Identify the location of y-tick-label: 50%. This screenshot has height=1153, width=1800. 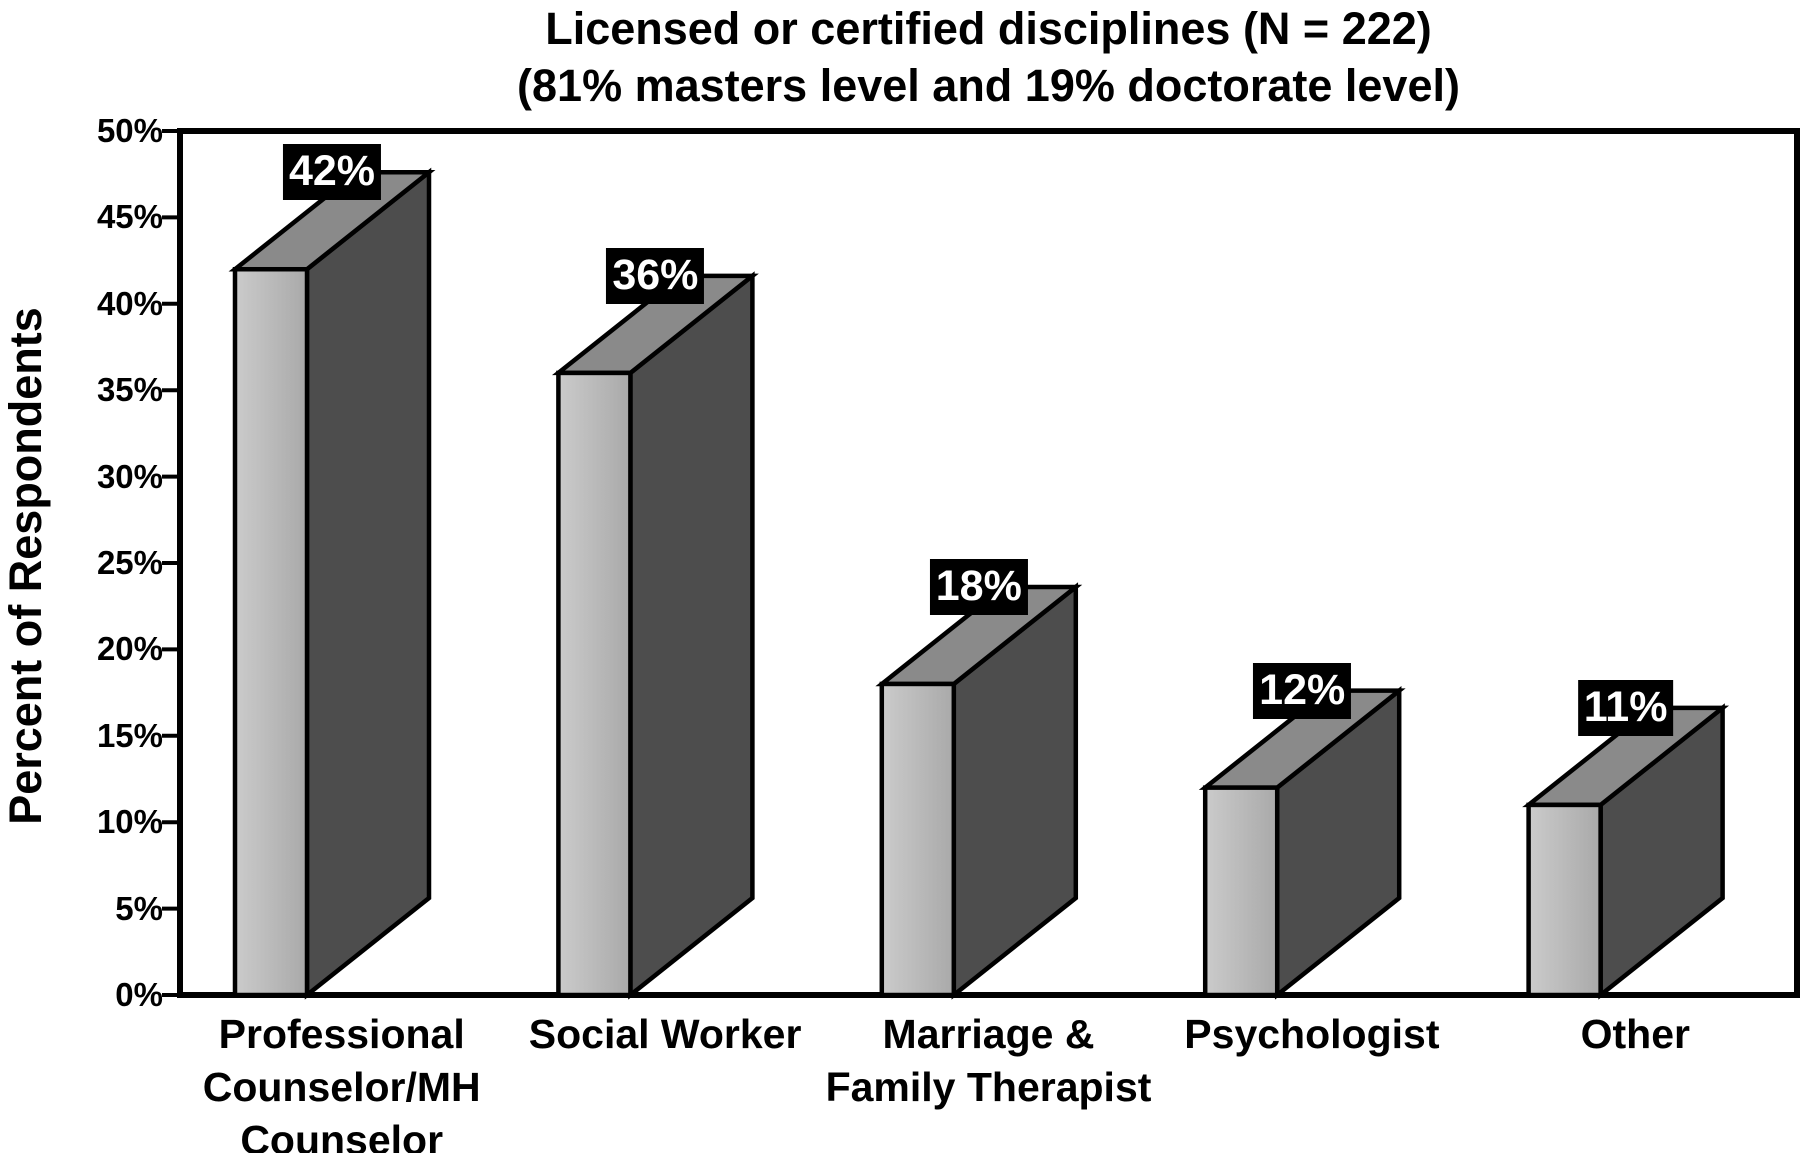
(129, 130).